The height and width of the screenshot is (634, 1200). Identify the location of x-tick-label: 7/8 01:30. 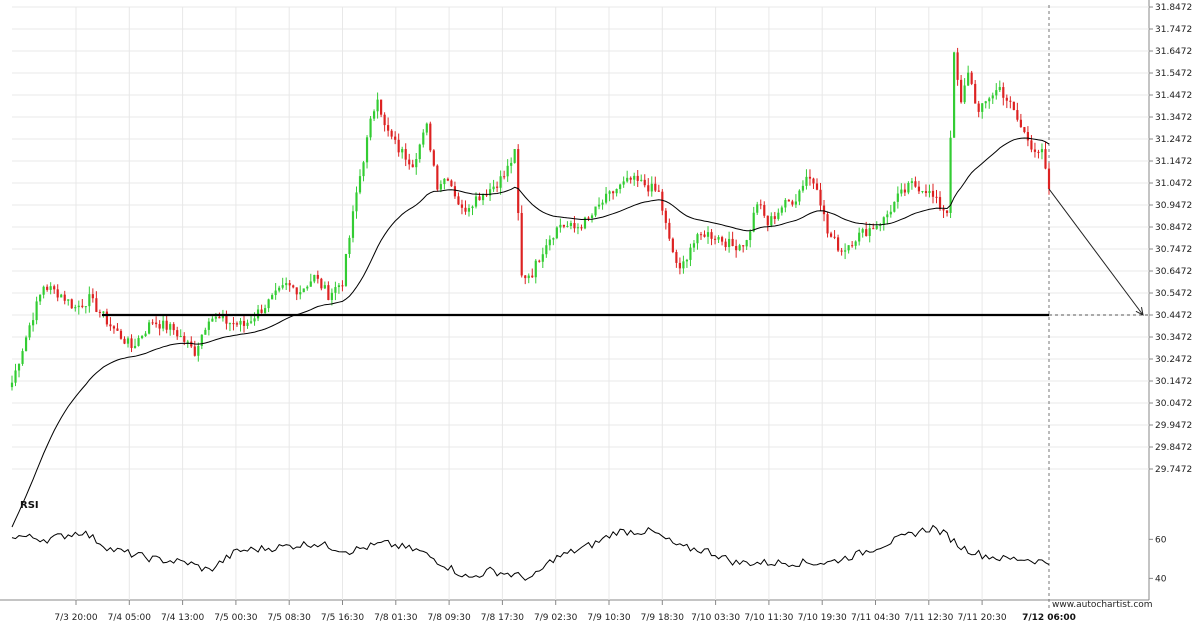
(396, 618).